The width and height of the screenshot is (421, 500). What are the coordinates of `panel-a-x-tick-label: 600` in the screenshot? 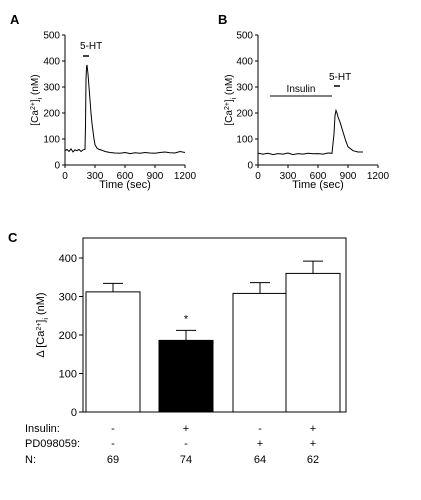 It's located at (125, 176).